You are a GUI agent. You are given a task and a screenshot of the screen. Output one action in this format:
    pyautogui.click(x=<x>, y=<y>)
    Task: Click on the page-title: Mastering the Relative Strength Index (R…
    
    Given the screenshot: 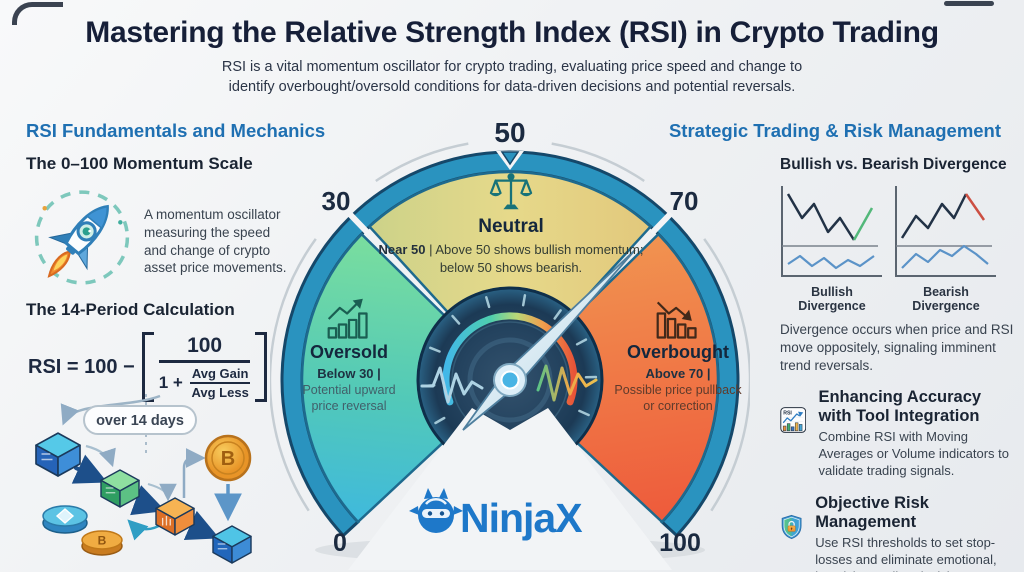 What is the action you would take?
    pyautogui.click(x=512, y=32)
    